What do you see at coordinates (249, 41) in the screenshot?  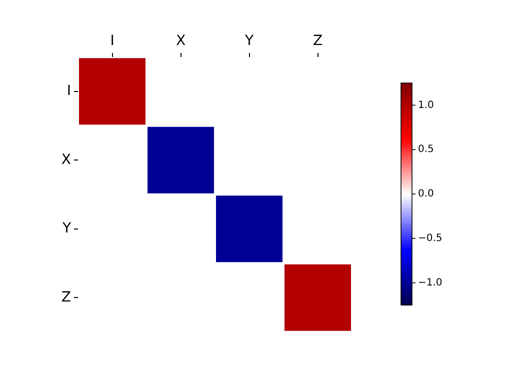 I see `x-tick-label: Y` at bounding box center [249, 41].